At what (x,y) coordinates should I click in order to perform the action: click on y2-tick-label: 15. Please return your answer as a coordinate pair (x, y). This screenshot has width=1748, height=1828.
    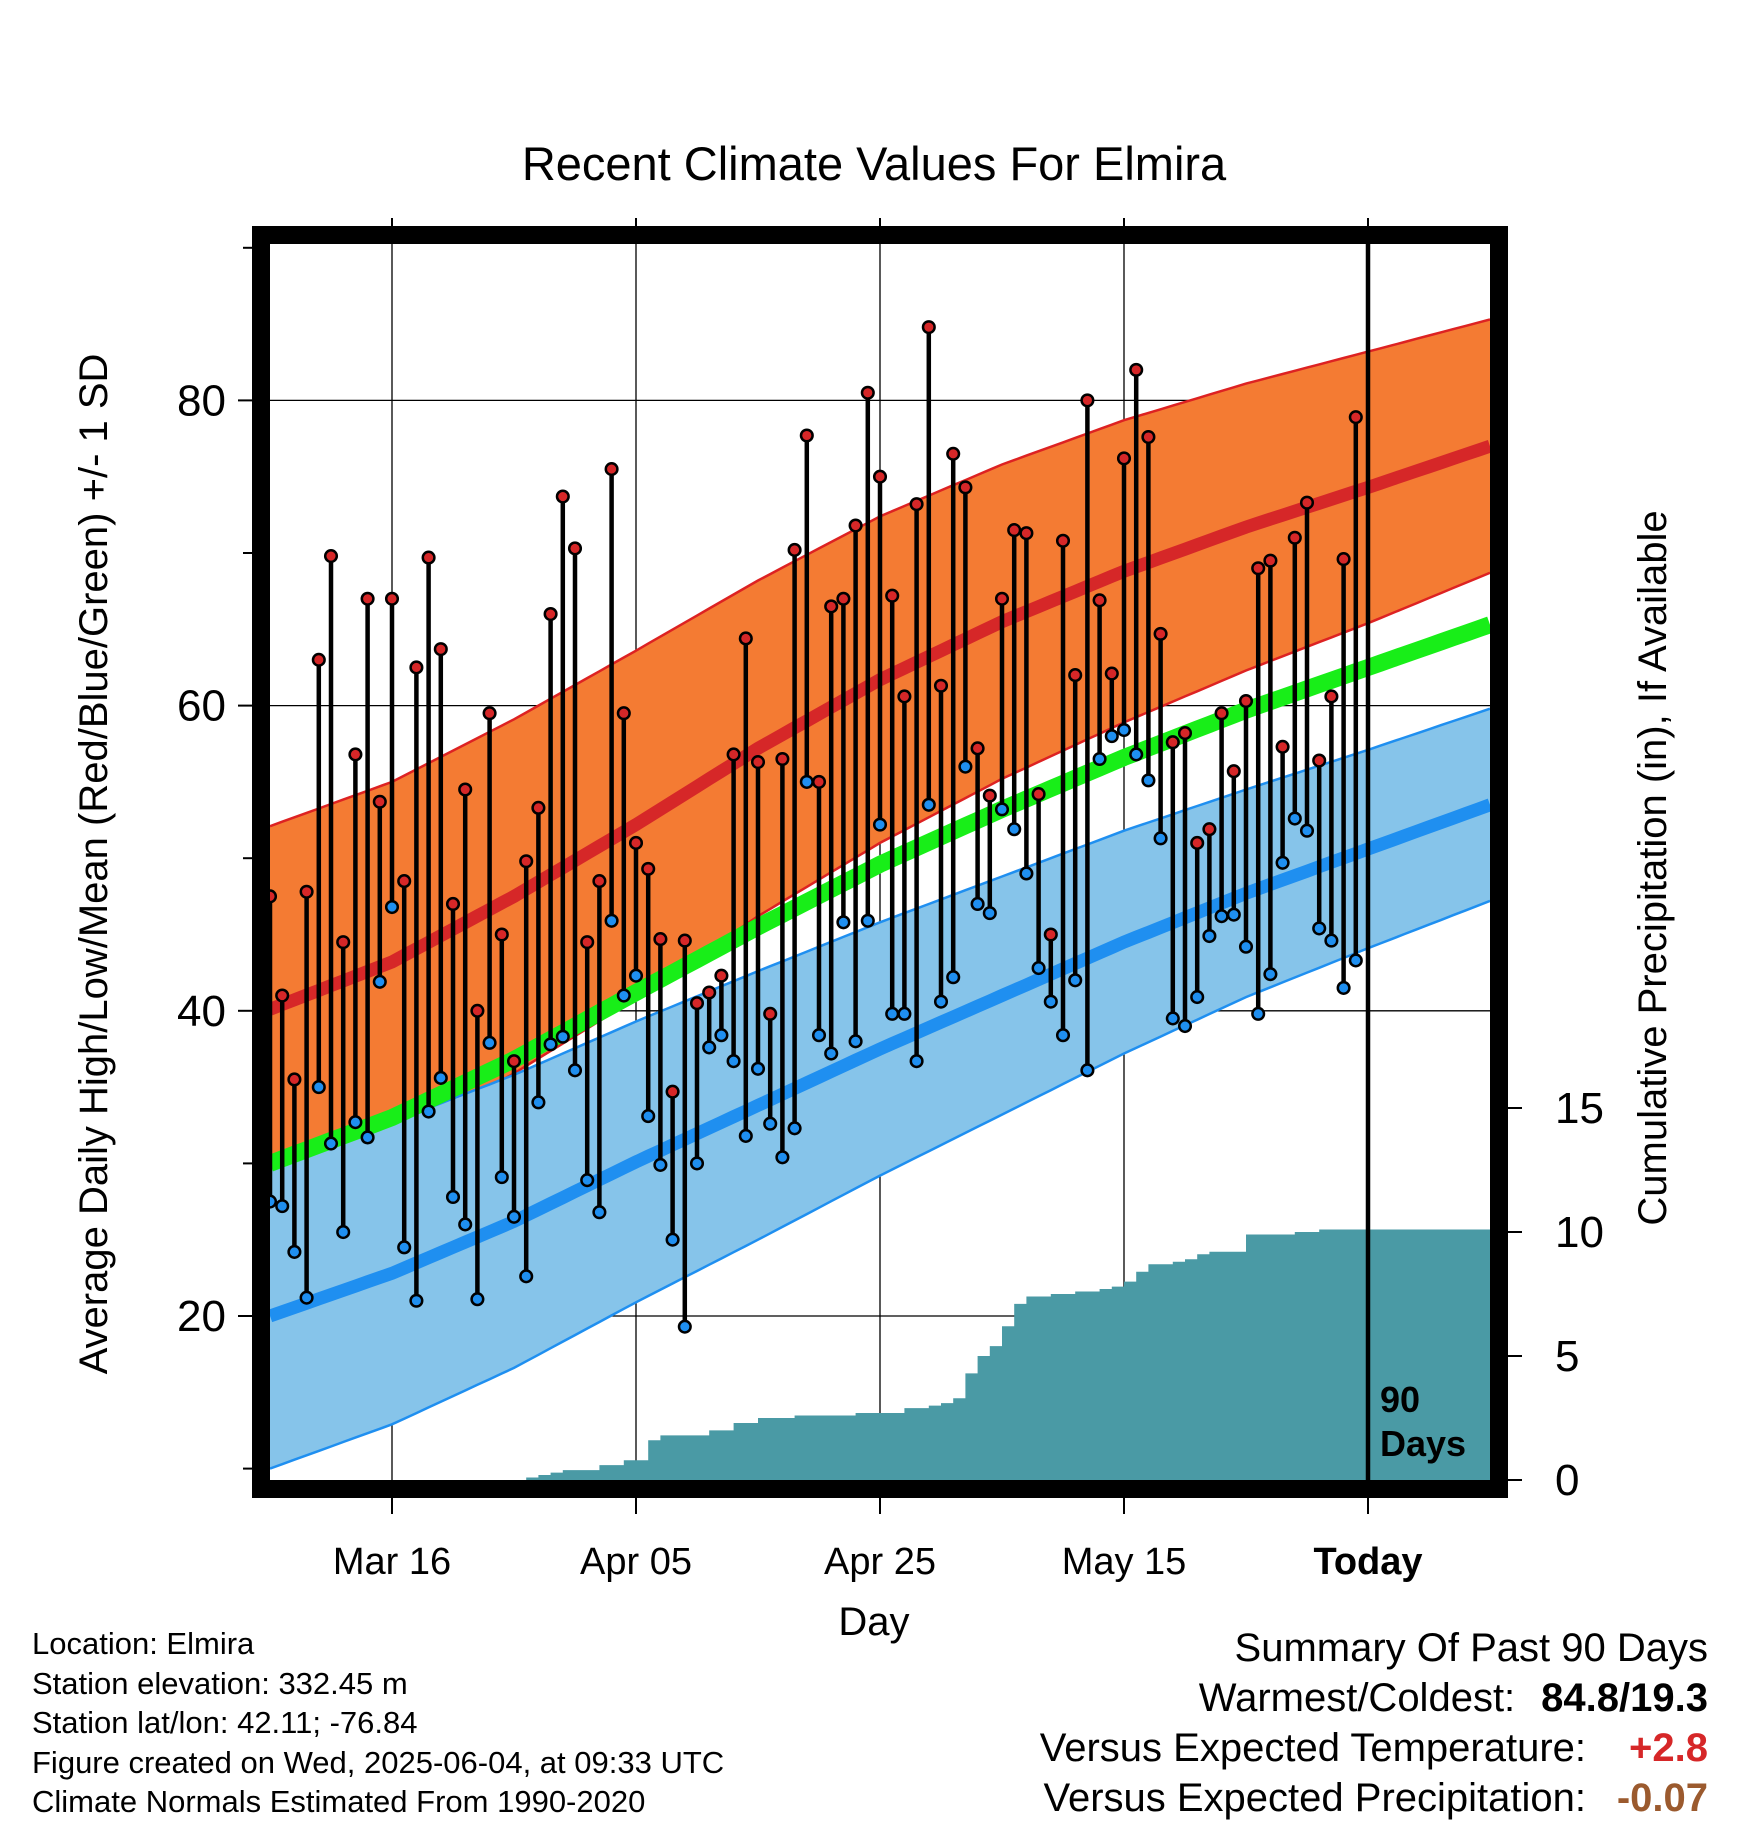
    Looking at the image, I should click on (1579, 1108).